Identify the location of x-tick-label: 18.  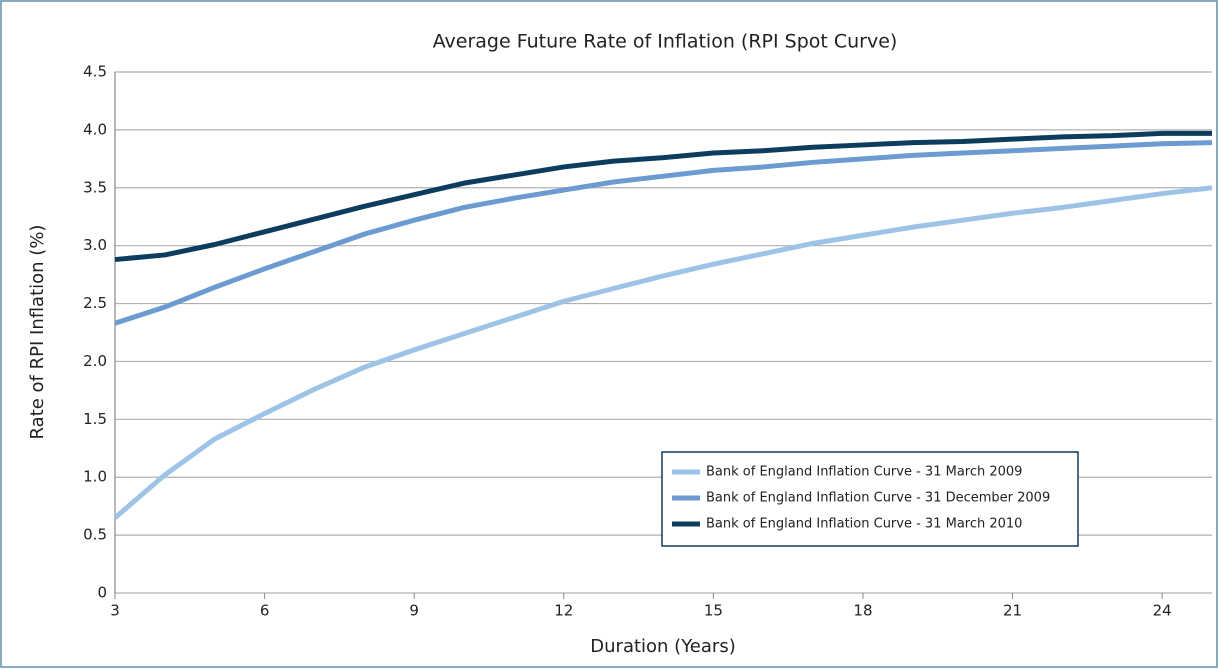
(862, 611).